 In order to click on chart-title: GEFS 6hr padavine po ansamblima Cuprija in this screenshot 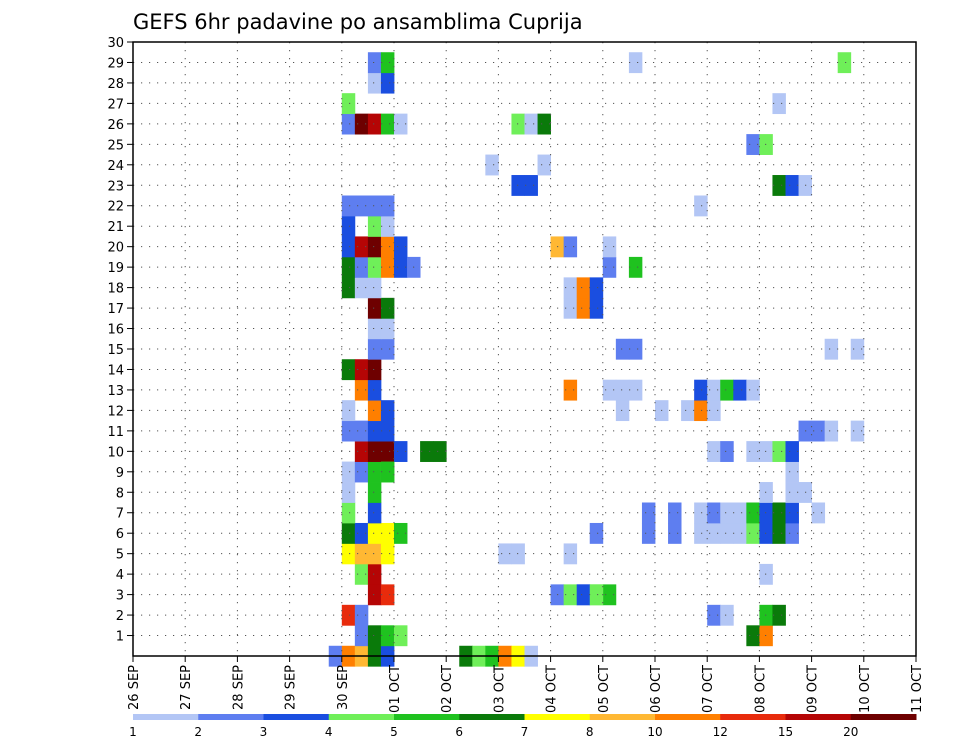, I will do `click(358, 22)`.